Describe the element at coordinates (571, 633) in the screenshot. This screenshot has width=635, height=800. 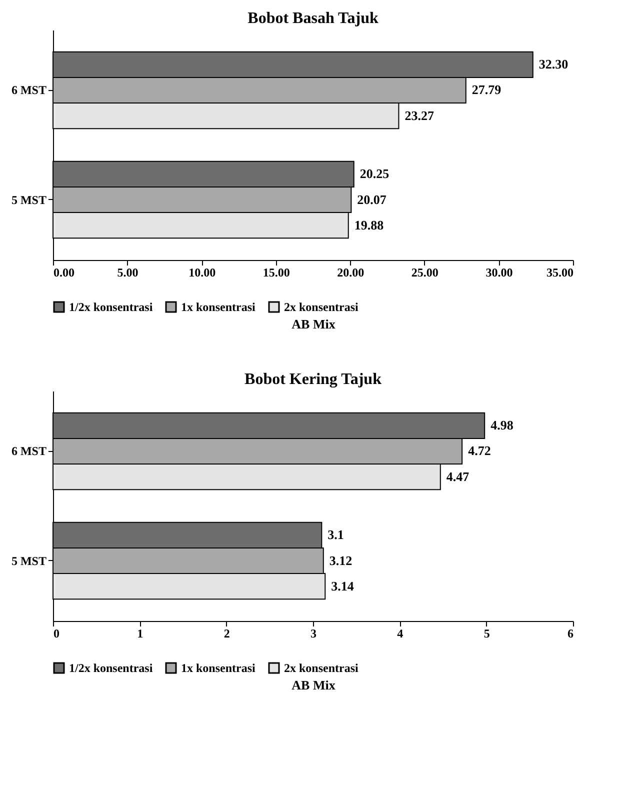
I see `x-tick-label: 6` at that location.